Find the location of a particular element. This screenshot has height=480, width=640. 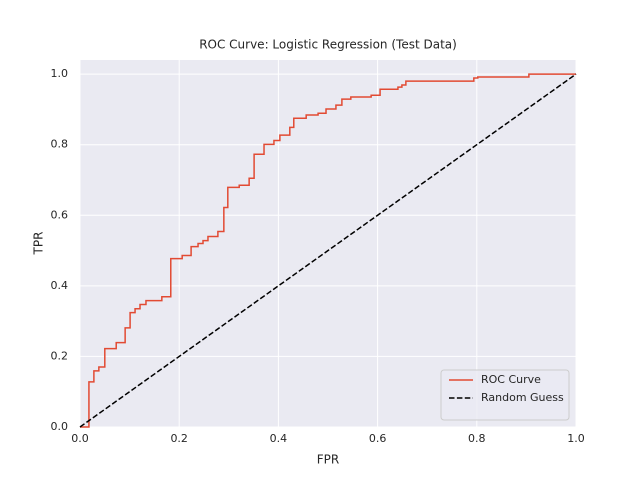

legend-label: ROC Curve is located at coordinates (511, 379).